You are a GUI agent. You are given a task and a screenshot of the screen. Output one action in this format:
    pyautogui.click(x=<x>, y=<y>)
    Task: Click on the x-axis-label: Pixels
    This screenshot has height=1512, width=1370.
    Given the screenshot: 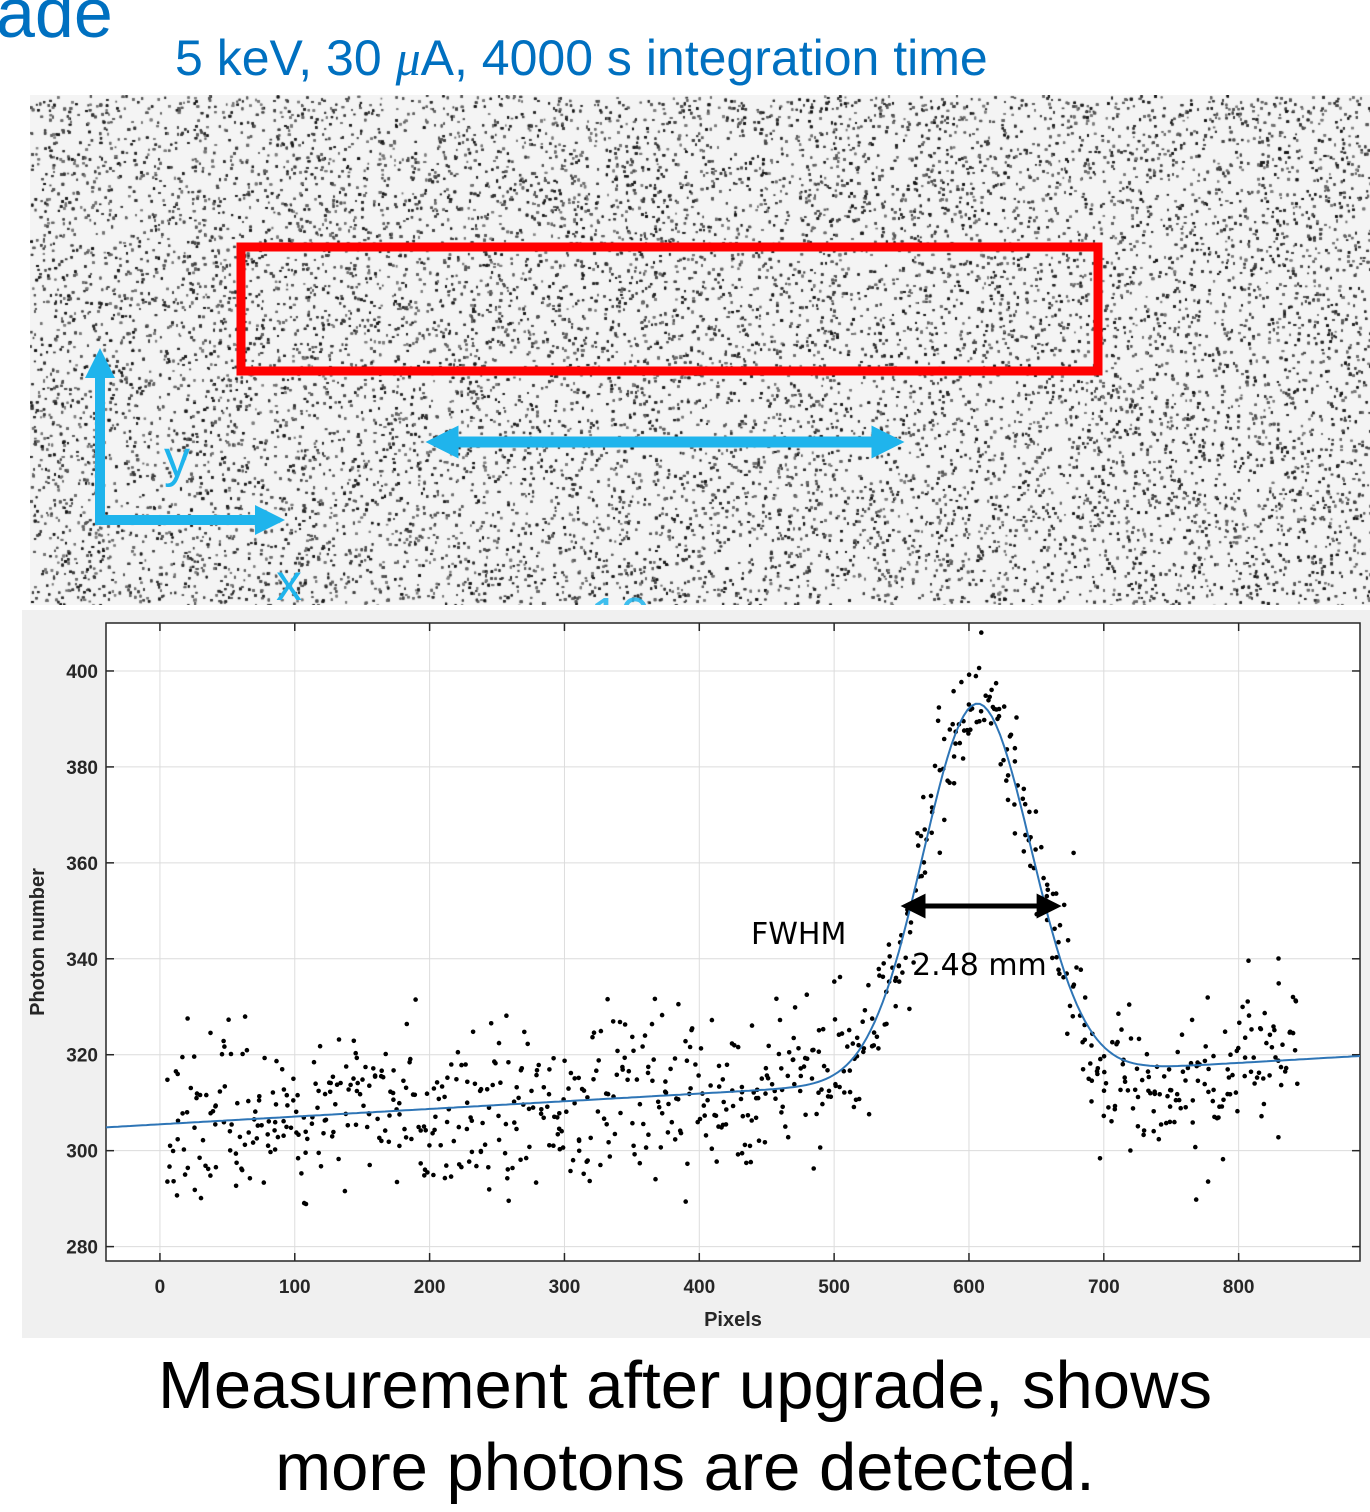 What is the action you would take?
    pyautogui.click(x=733, y=1320)
    